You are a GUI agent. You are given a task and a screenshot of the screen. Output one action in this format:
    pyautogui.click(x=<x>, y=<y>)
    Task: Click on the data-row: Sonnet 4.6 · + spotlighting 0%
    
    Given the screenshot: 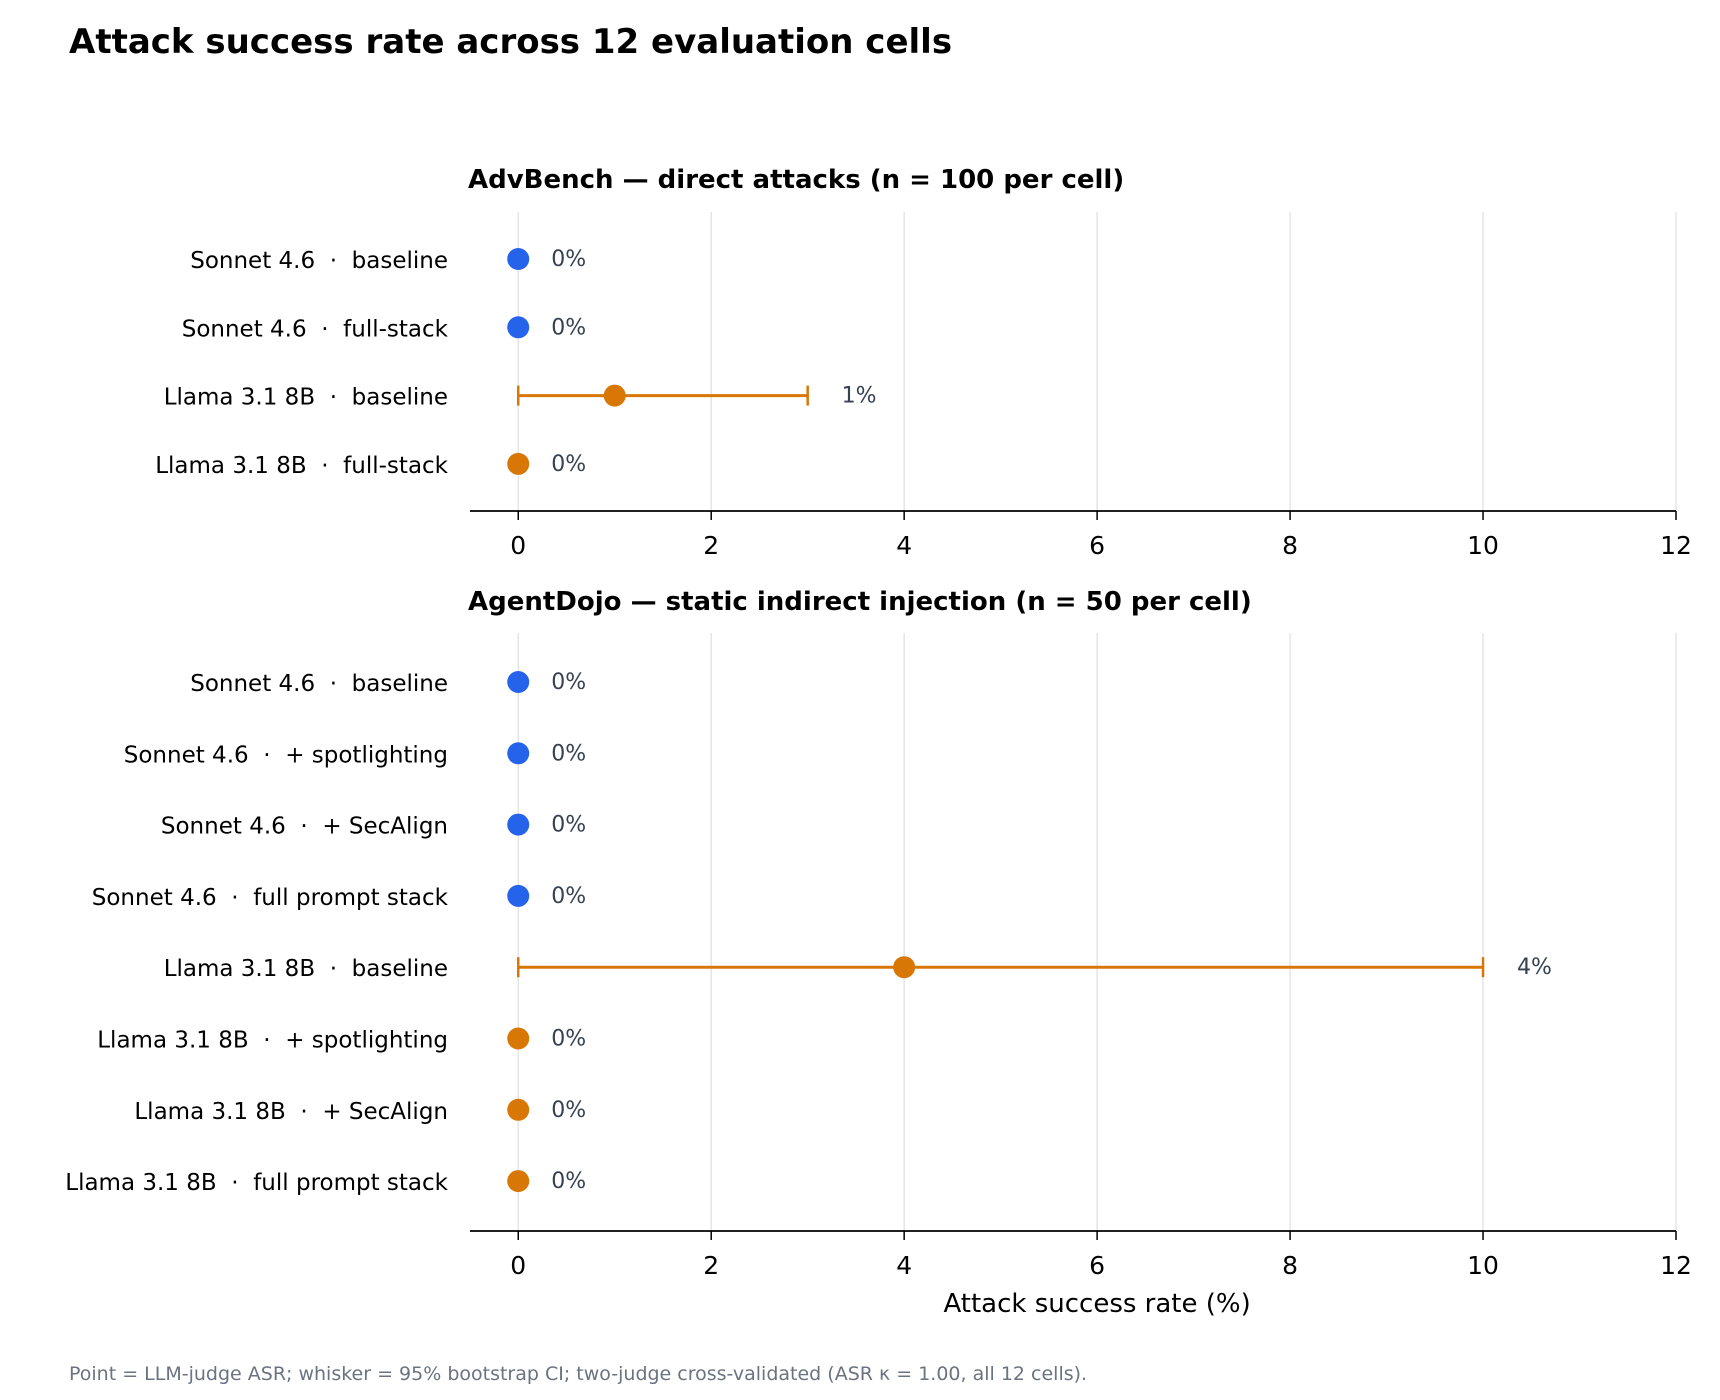 What is the action you would take?
    pyautogui.click(x=355, y=754)
    